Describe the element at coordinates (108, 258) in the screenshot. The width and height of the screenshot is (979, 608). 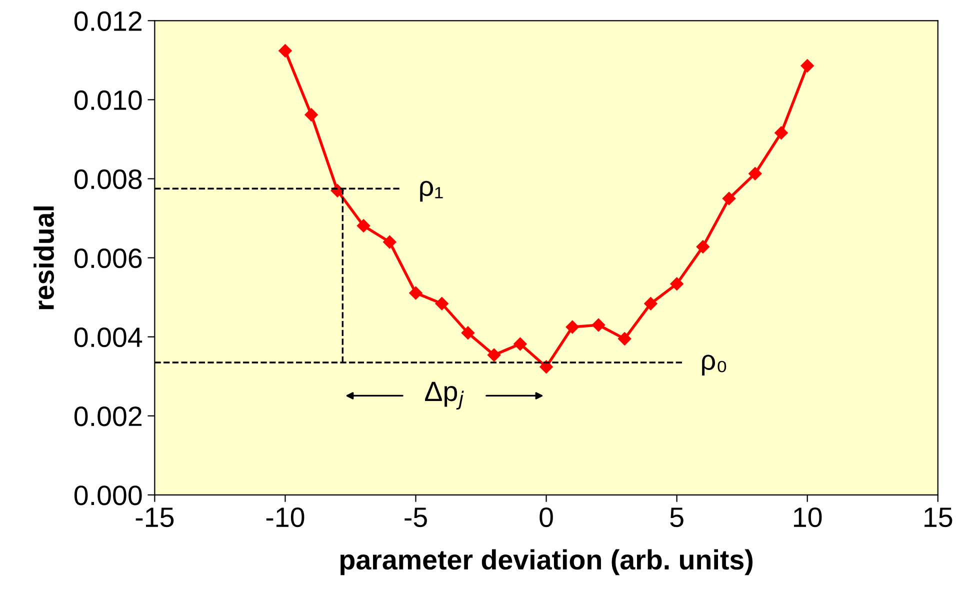
I see `y-tick-label: 0.006` at that location.